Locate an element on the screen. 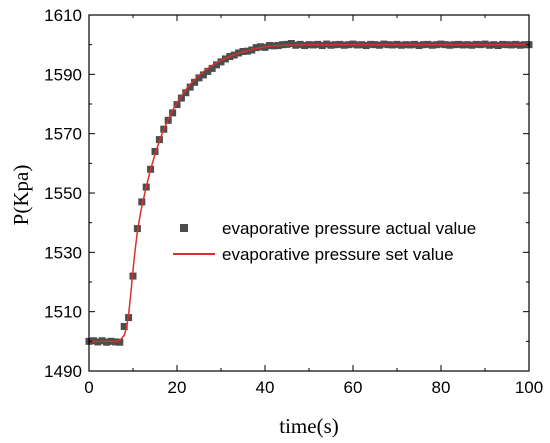  x-tick-label: 40 is located at coordinates (265, 387).